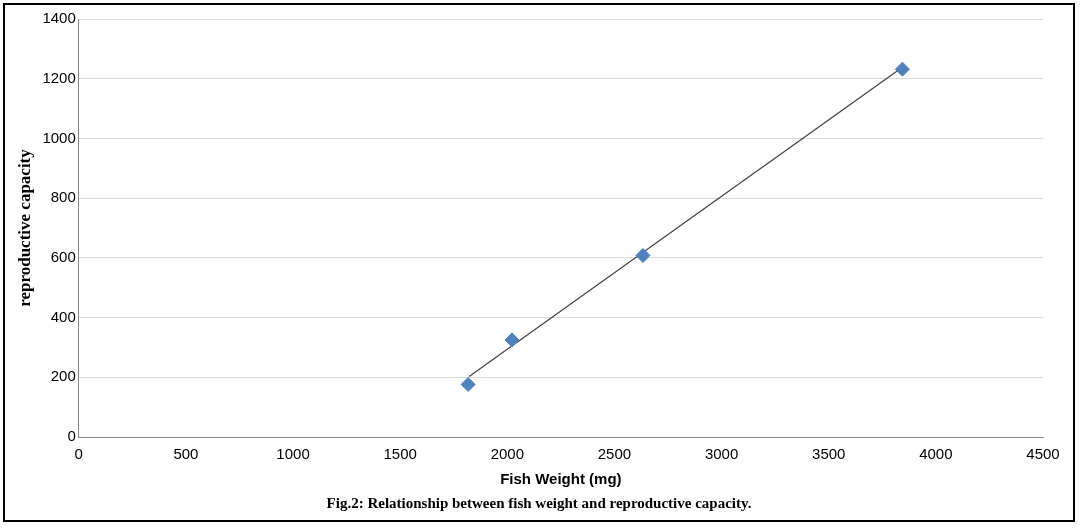  Describe the element at coordinates (63, 316) in the screenshot. I see `y-tick-label: 400` at that location.